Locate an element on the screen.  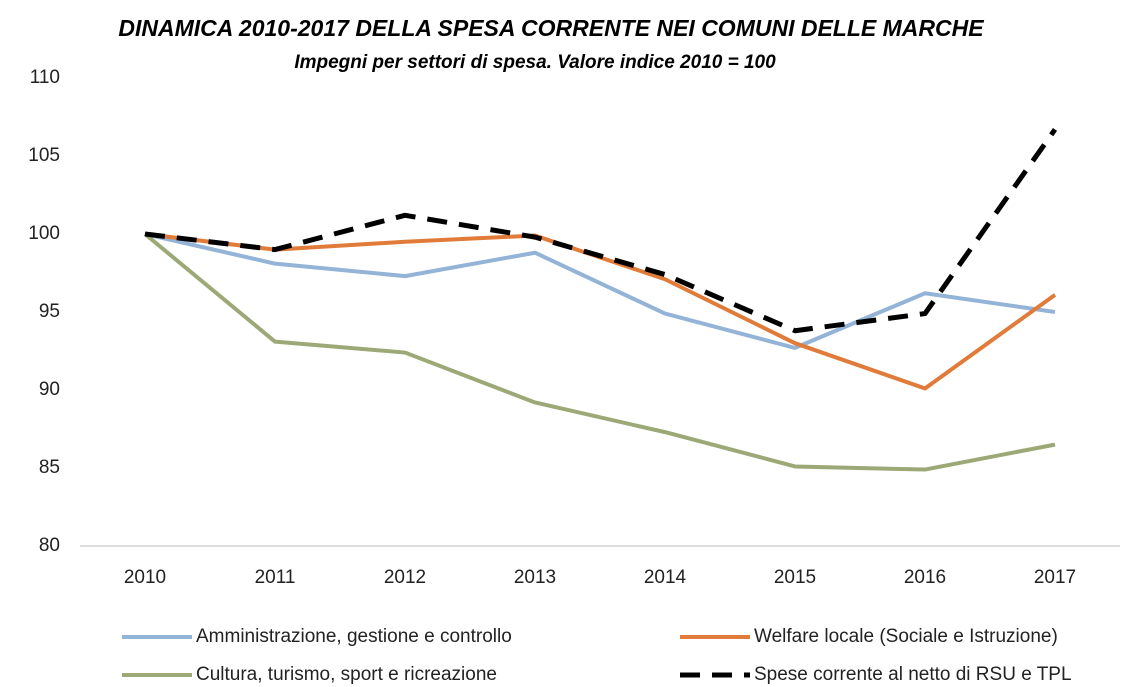
y-tick-label: 85 is located at coordinates (49, 467).